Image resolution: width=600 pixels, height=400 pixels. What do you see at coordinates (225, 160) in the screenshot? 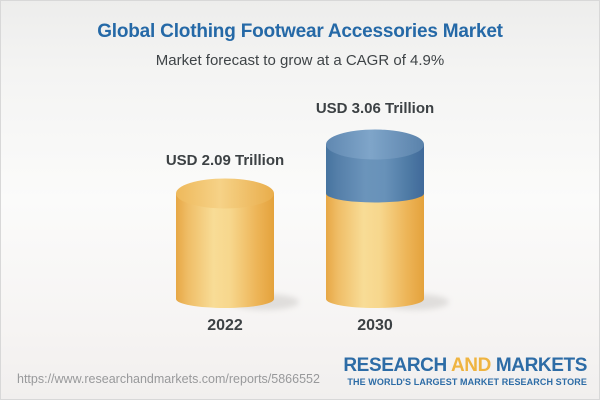
I see `bar-value-label-2022: USD 2.09 Trillion` at bounding box center [225, 160].